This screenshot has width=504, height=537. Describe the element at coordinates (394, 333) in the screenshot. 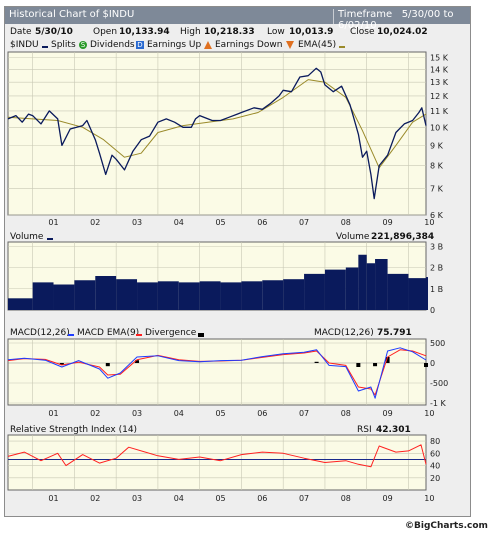

I see `macd-value: 75.791` at that location.